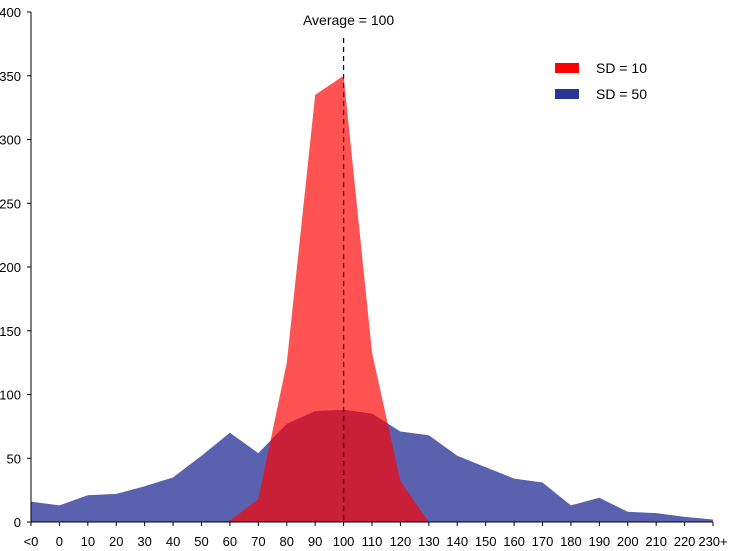  Describe the element at coordinates (628, 541) in the screenshot. I see `x-tick-label: 200` at that location.